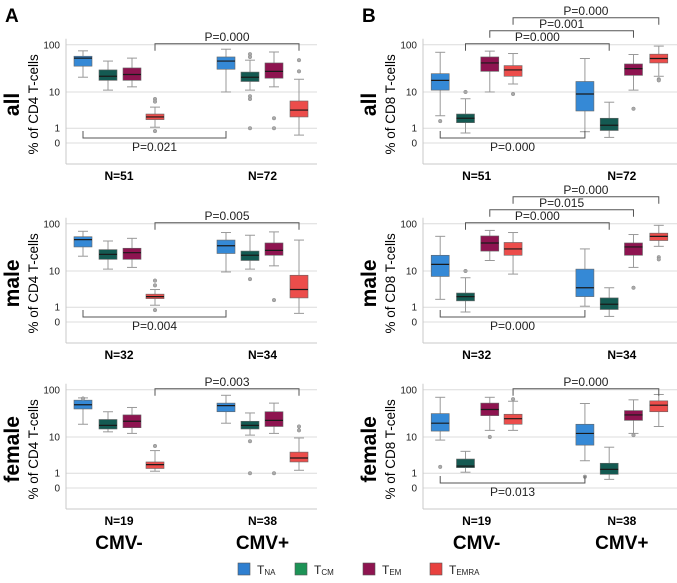 This screenshot has width=677, height=583. I want to click on legend-label: TNA, so click(266, 570).